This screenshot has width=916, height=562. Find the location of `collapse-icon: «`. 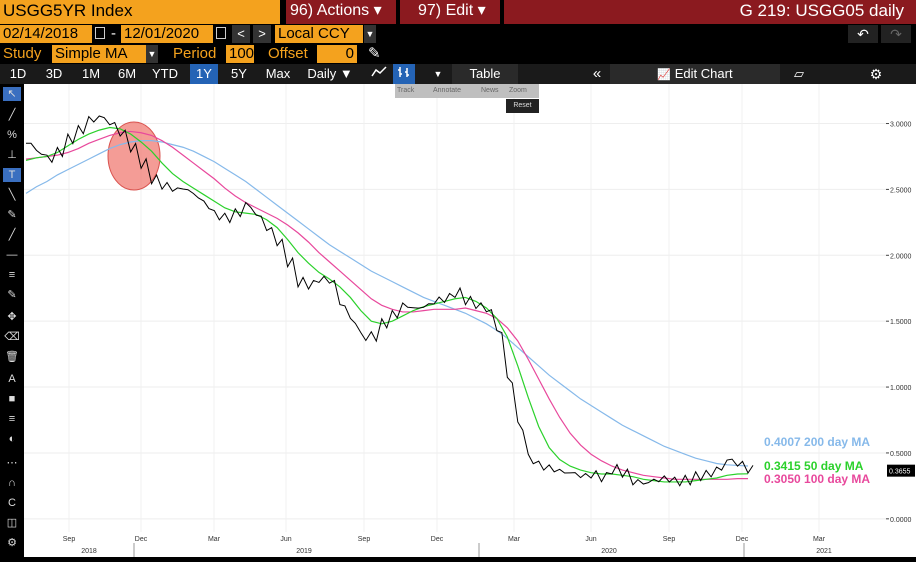

collapse-icon: « is located at coordinates (597, 73).